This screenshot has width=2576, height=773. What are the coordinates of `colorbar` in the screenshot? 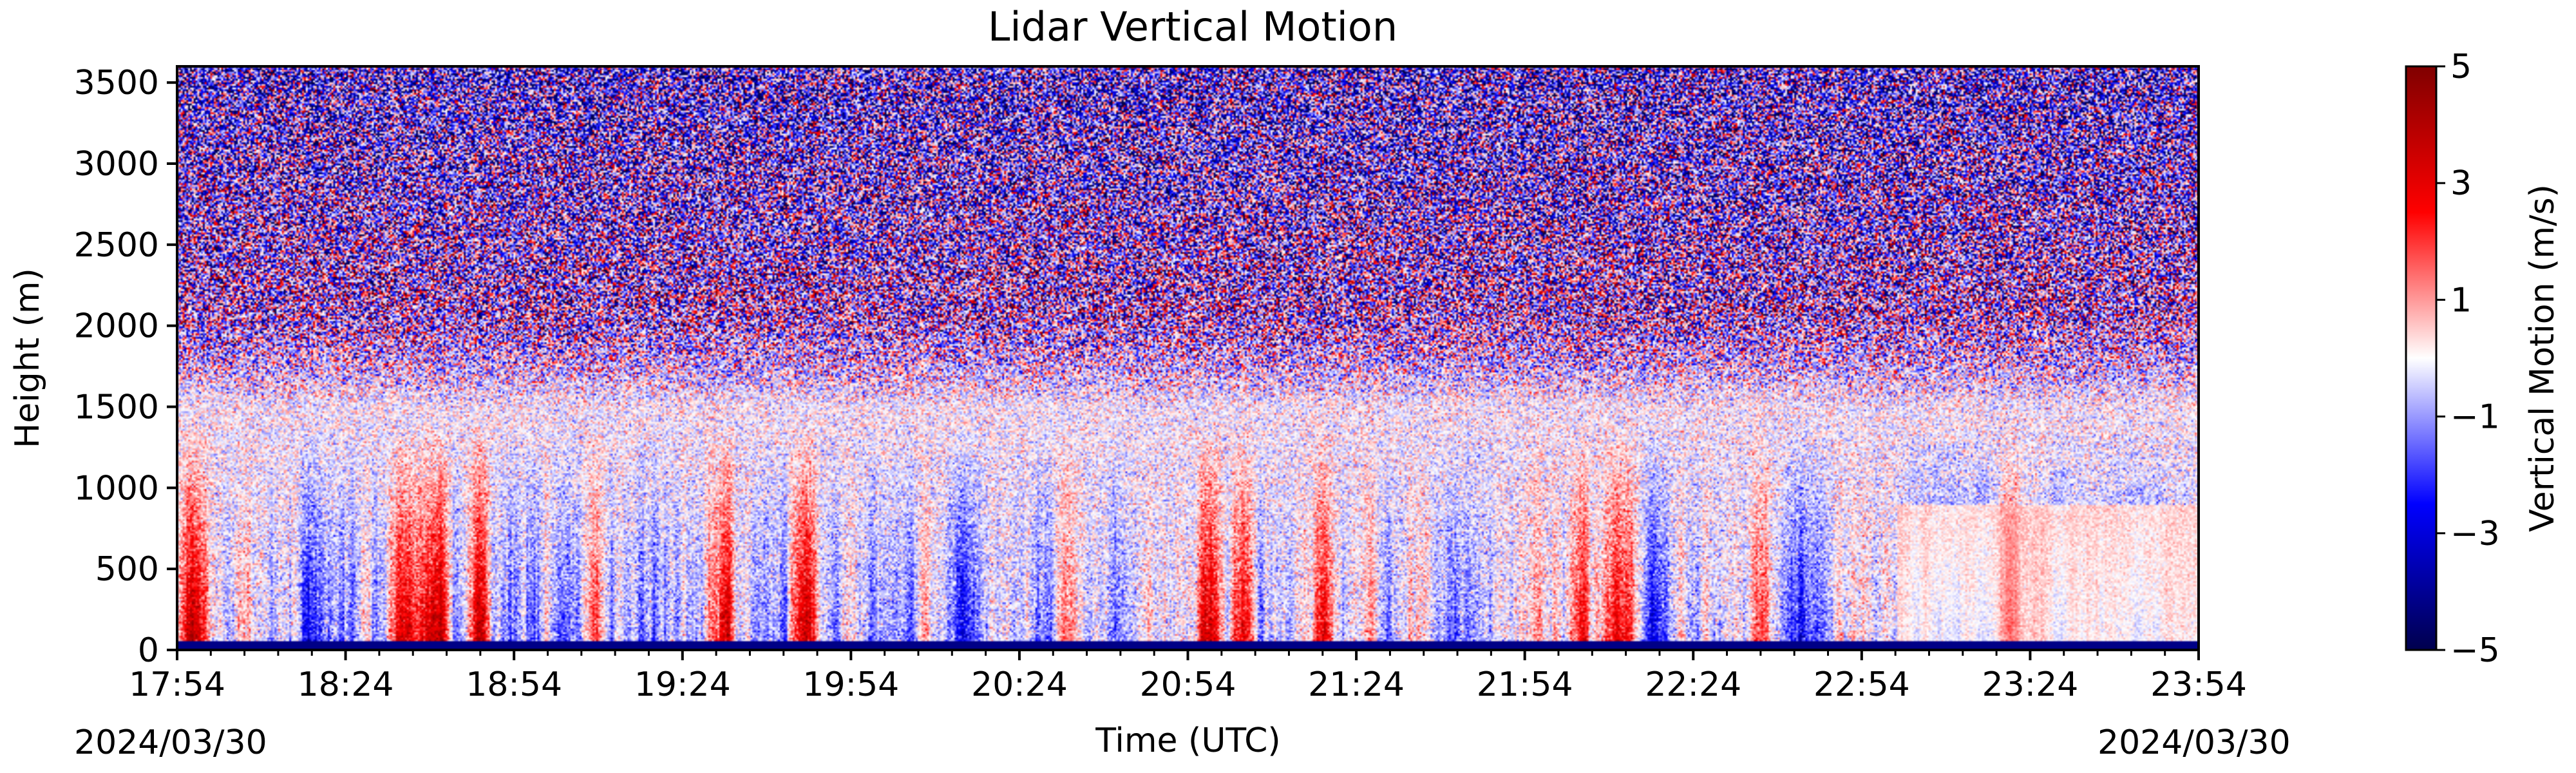 It's located at (2421, 358).